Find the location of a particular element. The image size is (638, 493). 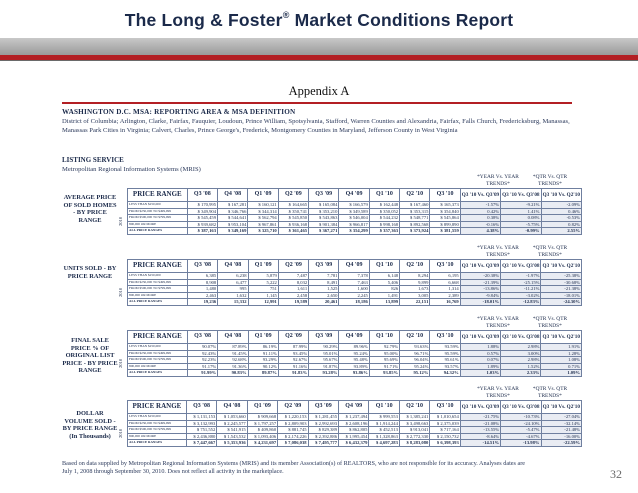

value-cell: $ 346,766 is located at coordinates (233, 211).